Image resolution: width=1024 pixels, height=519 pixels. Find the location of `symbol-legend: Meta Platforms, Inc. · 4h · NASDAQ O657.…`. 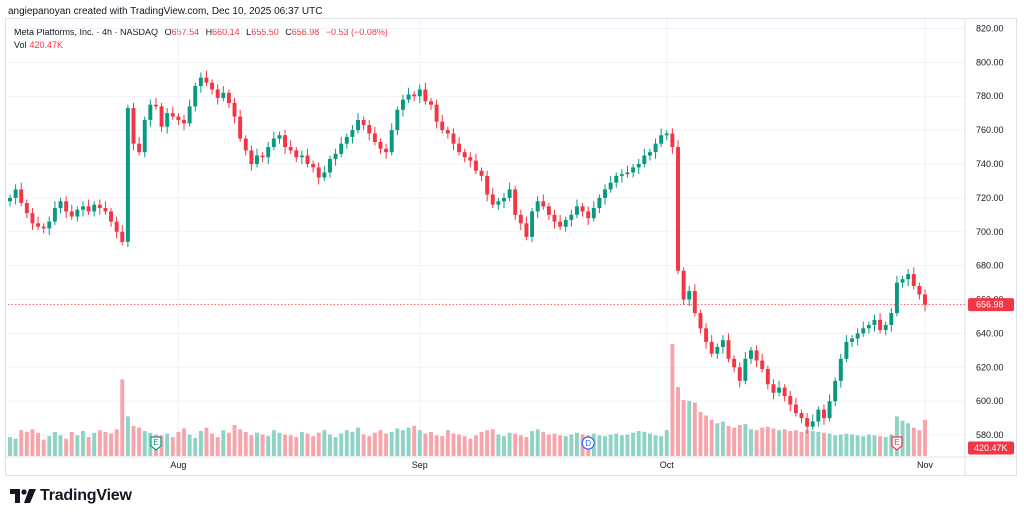

symbol-legend: Meta Platforms, Inc. · 4h · NASDAQ O657.… is located at coordinates (201, 32).